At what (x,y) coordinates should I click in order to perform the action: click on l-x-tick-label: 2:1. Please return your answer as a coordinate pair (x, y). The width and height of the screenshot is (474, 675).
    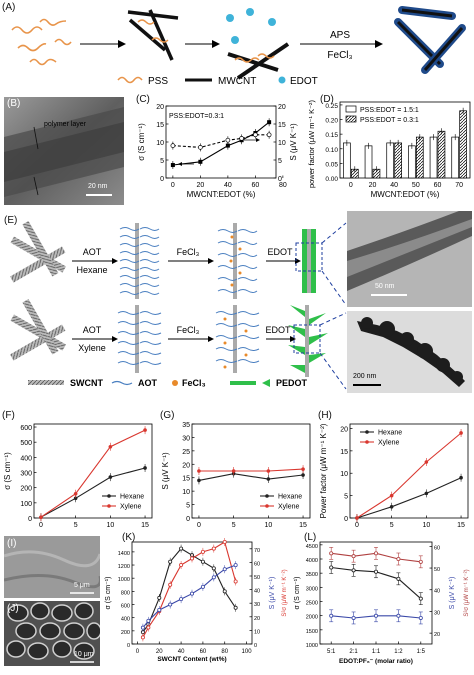
    Looking at the image, I should click on (353, 652).